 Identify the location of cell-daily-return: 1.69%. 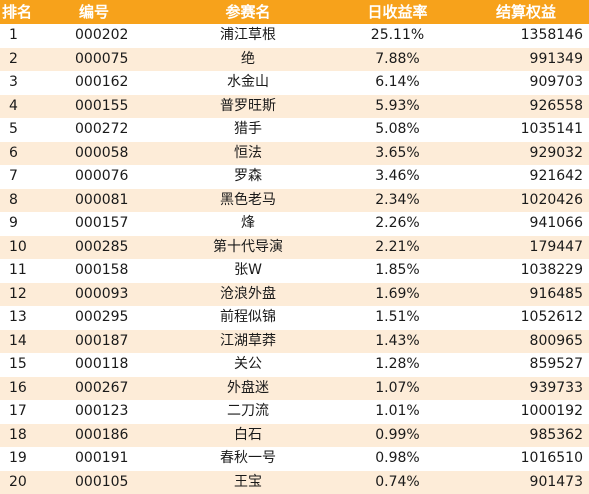
(397, 294).